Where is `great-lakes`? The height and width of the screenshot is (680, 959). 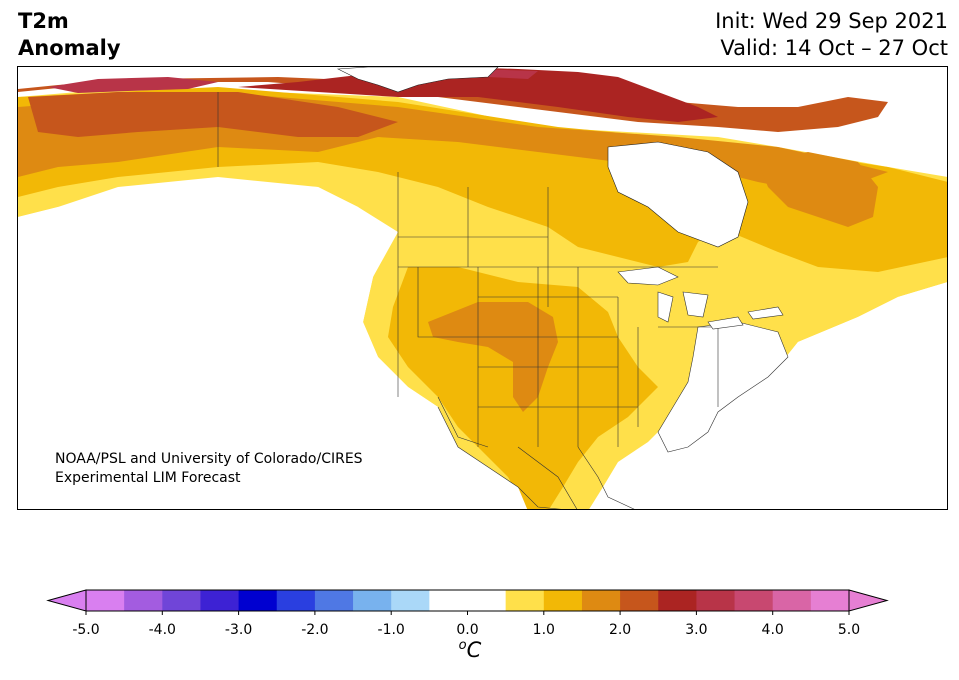
great-lakes is located at coordinates (700, 298).